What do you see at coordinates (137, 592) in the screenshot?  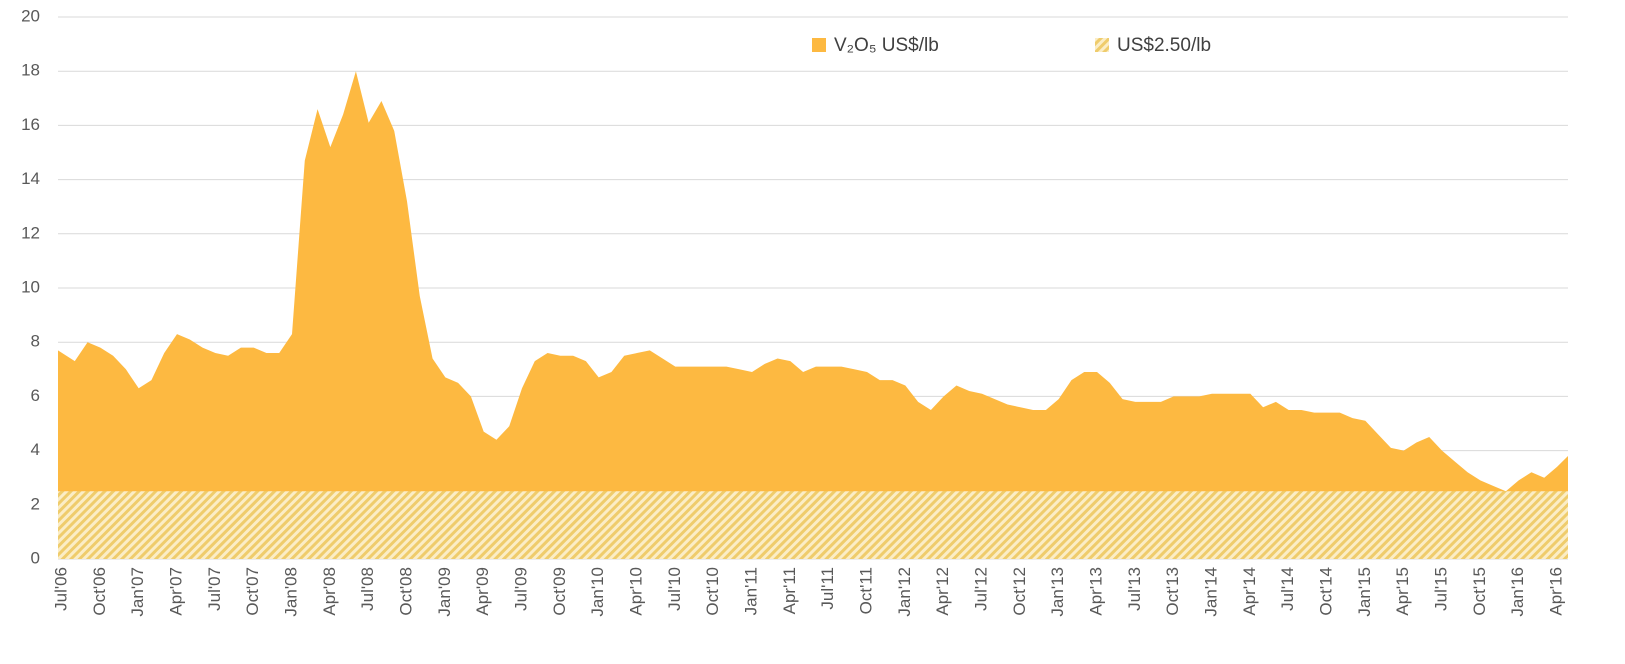 I see `x-tick-label: Jan'07` at bounding box center [137, 592].